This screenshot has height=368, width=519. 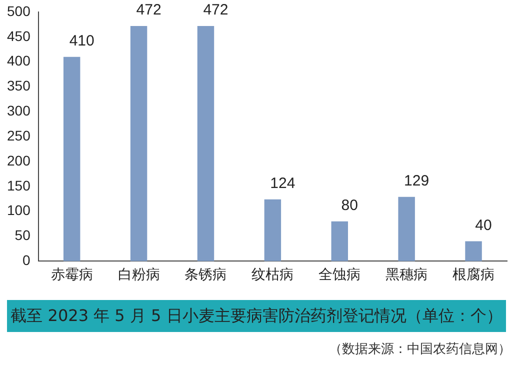 What do you see at coordinates (339, 275) in the screenshot?
I see `x-tick-label: 全蚀病` at bounding box center [339, 275].